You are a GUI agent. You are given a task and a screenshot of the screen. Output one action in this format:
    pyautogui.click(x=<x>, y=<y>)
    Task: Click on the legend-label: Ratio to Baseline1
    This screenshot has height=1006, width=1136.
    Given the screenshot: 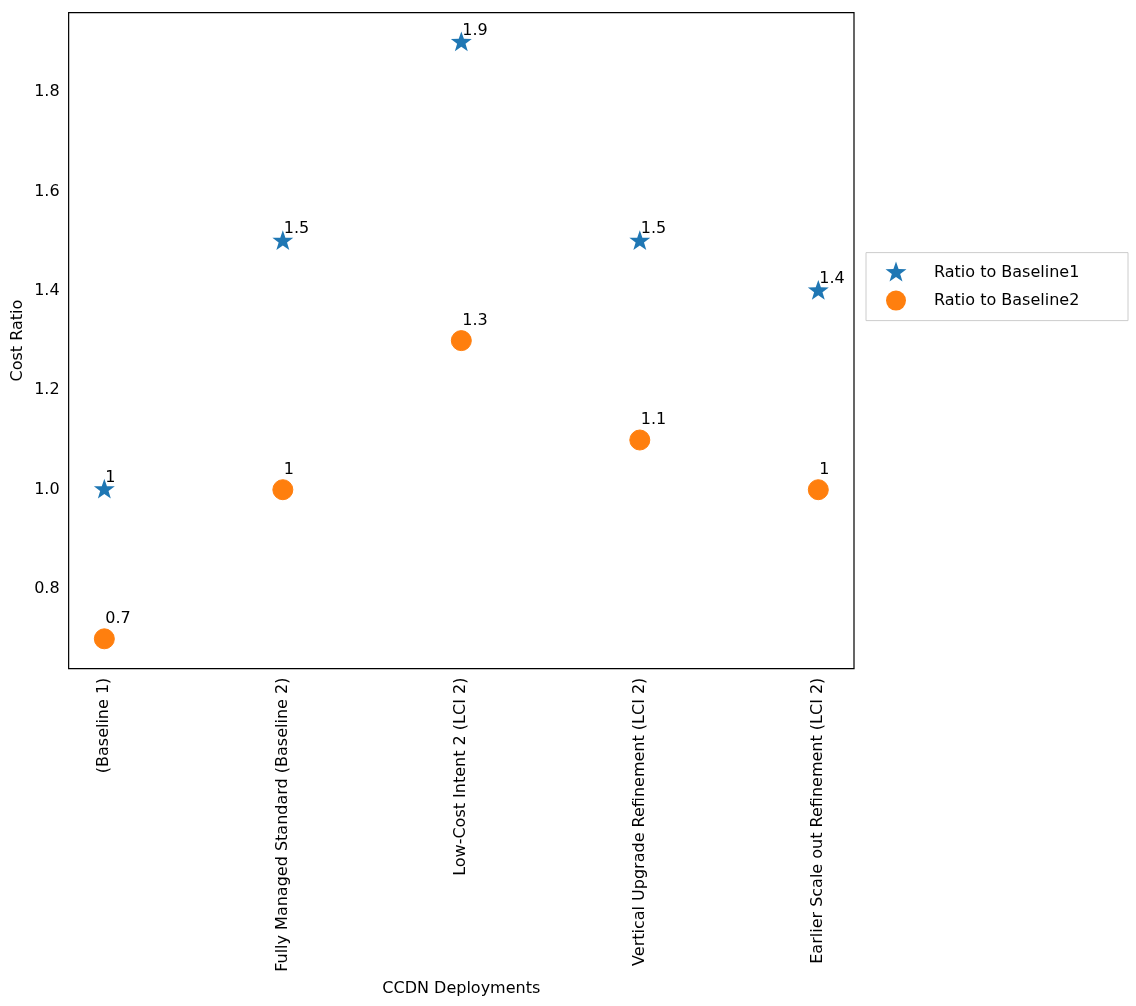 What is the action you would take?
    pyautogui.click(x=1007, y=271)
    